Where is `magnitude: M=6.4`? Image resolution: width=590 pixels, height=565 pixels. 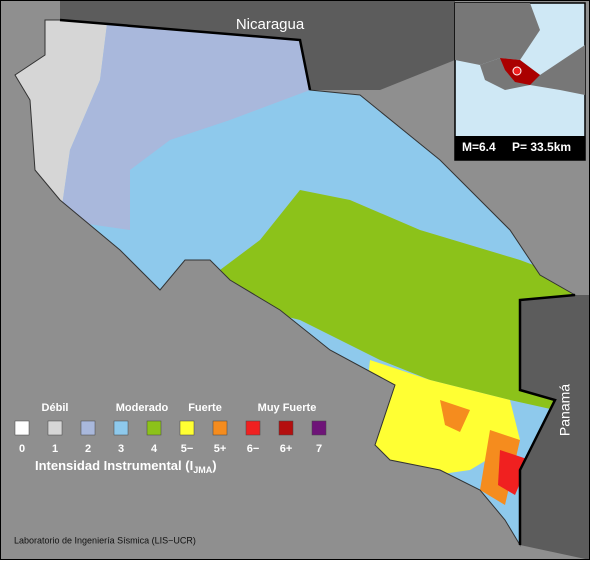 magnitude: M=6.4 is located at coordinates (479, 147).